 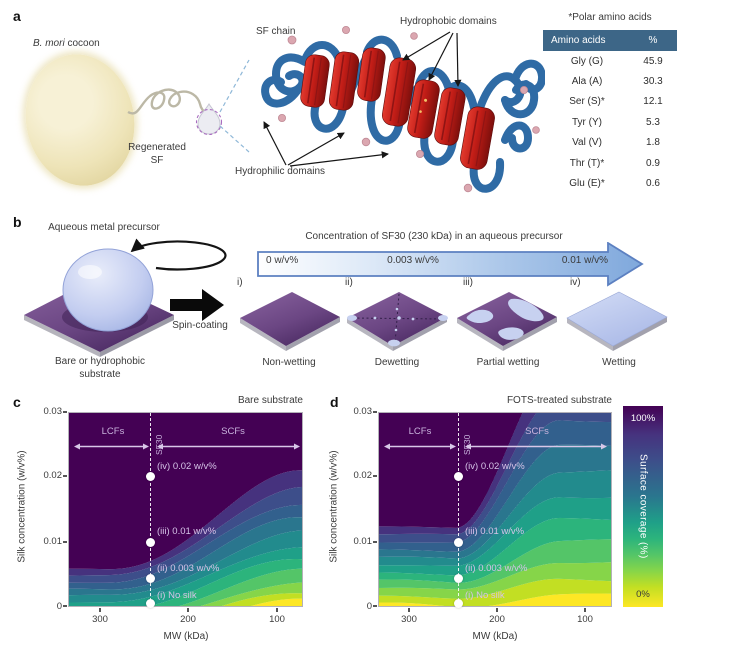 I want to click on amino-header-pct: %, so click(x=653, y=40).